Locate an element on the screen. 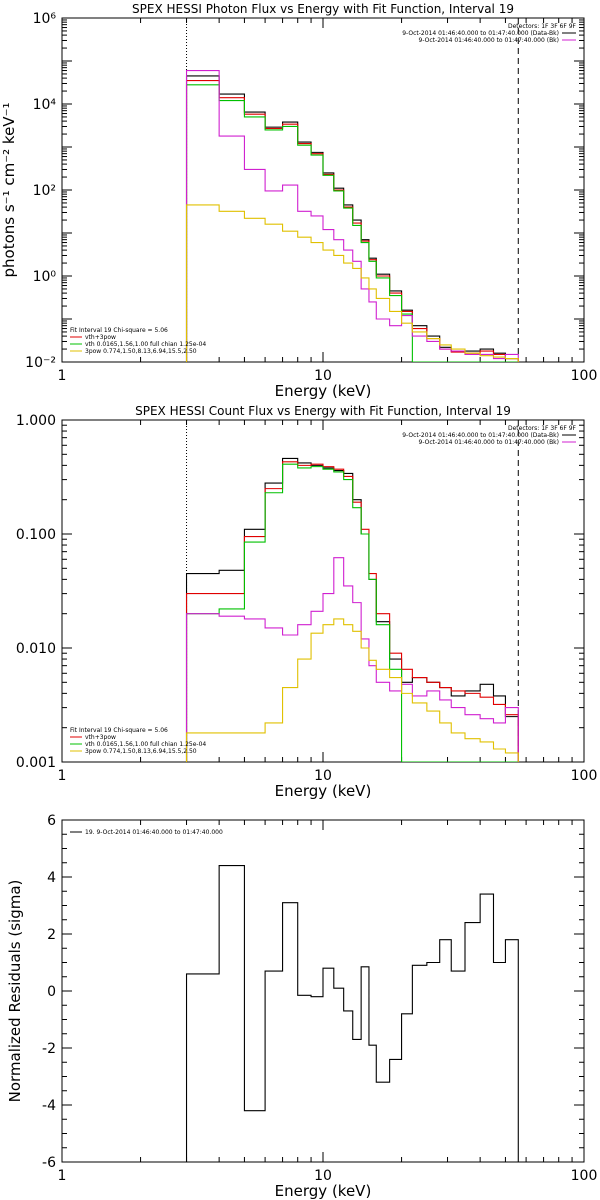 The image size is (600, 1200). y-tick-label: 10⁶ is located at coordinates (45, 19).